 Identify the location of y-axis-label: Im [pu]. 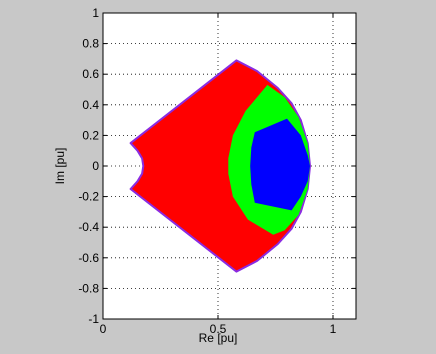
(60, 166).